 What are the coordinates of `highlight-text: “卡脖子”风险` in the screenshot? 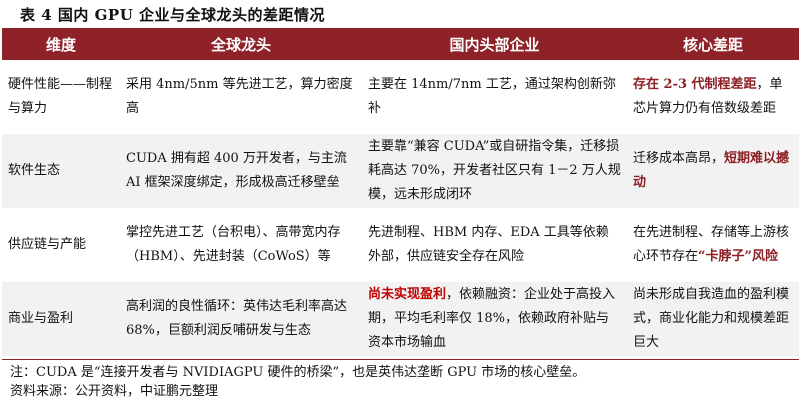 It's located at (738, 256).